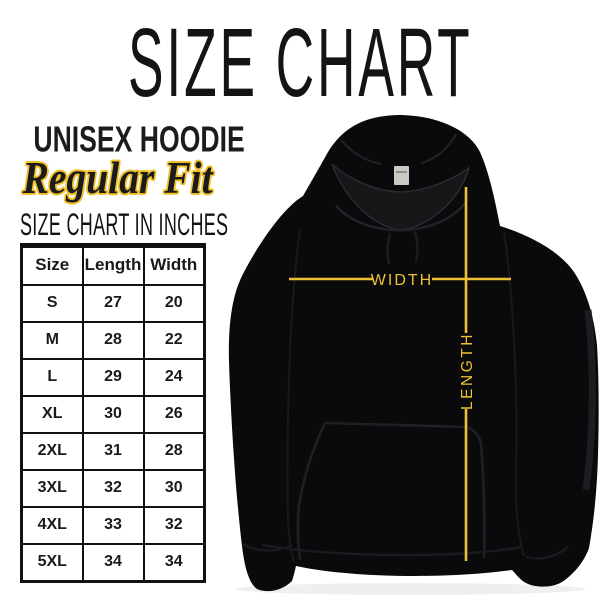 Image resolution: width=600 pixels, height=600 pixels. What do you see at coordinates (389, 248) in the screenshot?
I see `drawstring-left` at bounding box center [389, 248].